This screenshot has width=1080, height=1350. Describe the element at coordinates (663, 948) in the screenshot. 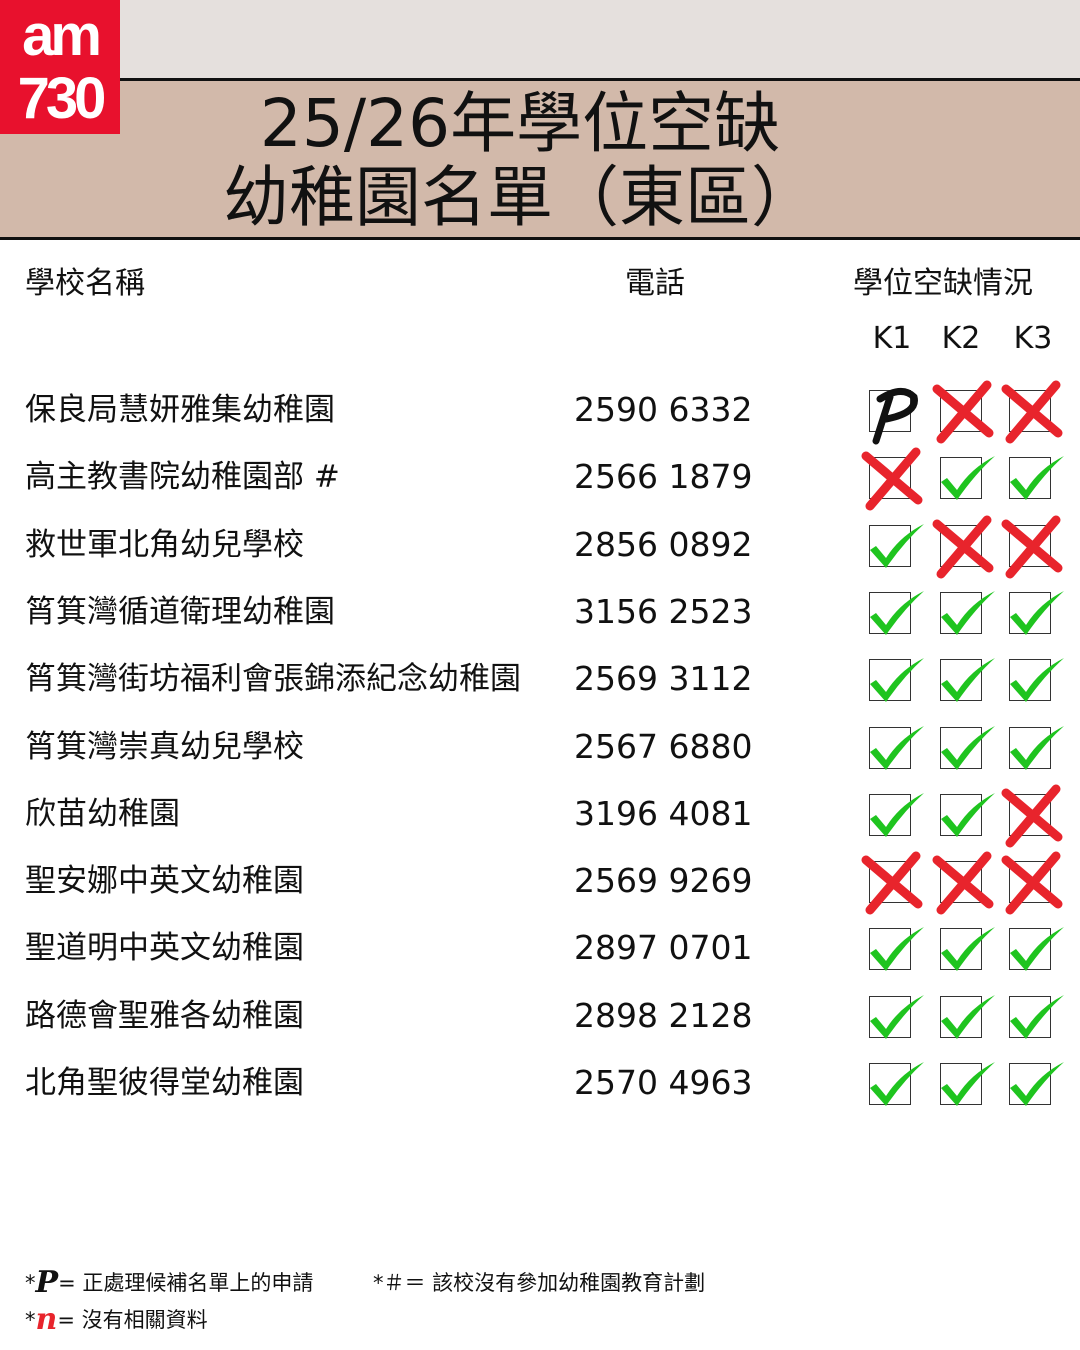

I see `school-phone: 2897 0701` at that location.